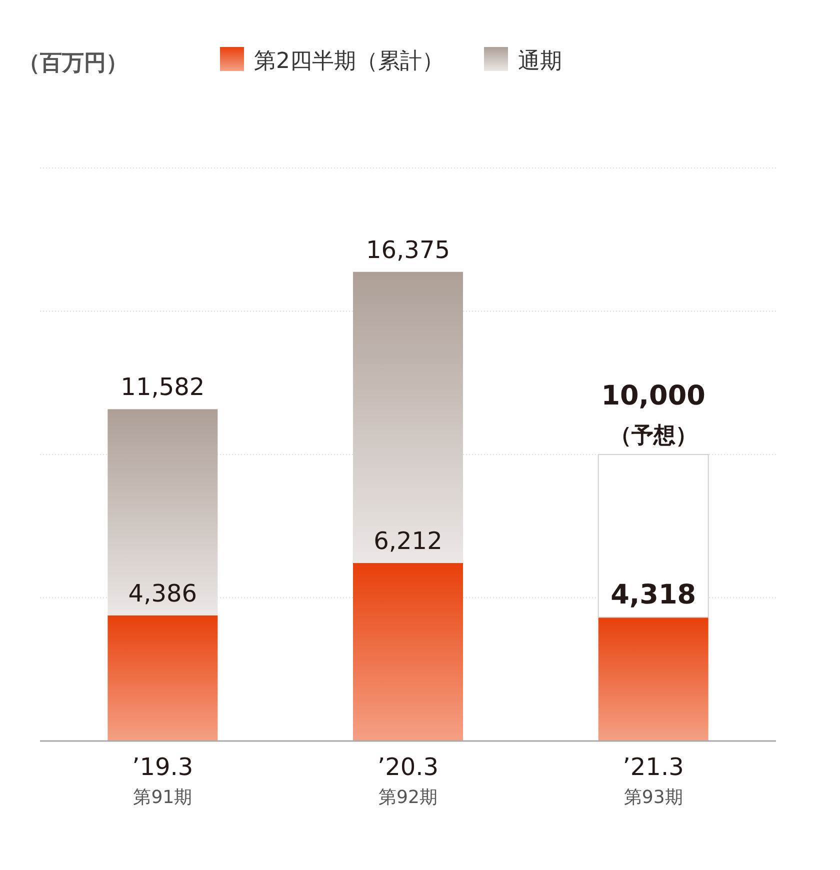  I want to click on y-axis-title: （百万円）, so click(73, 63).